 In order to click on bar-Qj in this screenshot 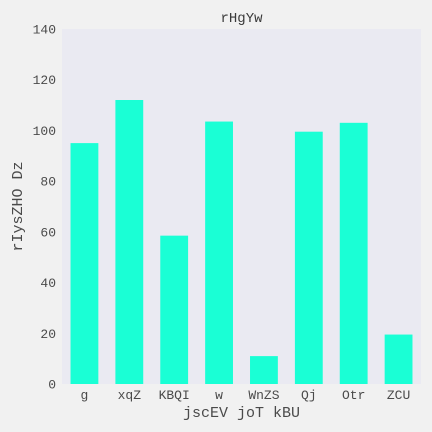, I will do `click(308, 257)`.